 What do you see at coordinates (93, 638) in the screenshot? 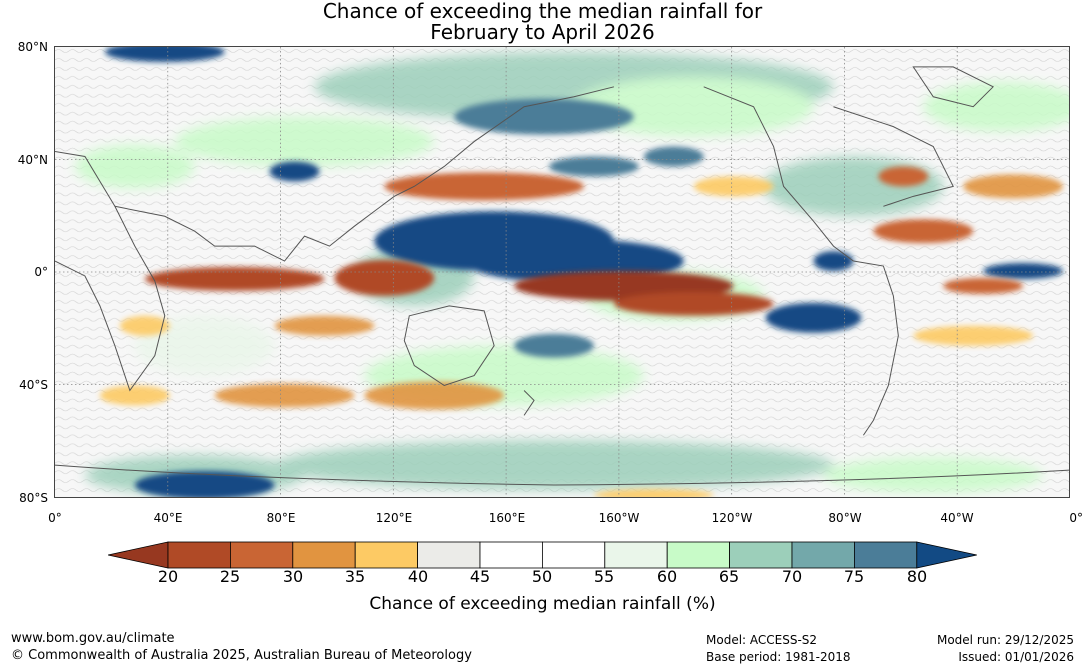
I see `footer-website: www.bom.gov.au/climate` at bounding box center [93, 638].